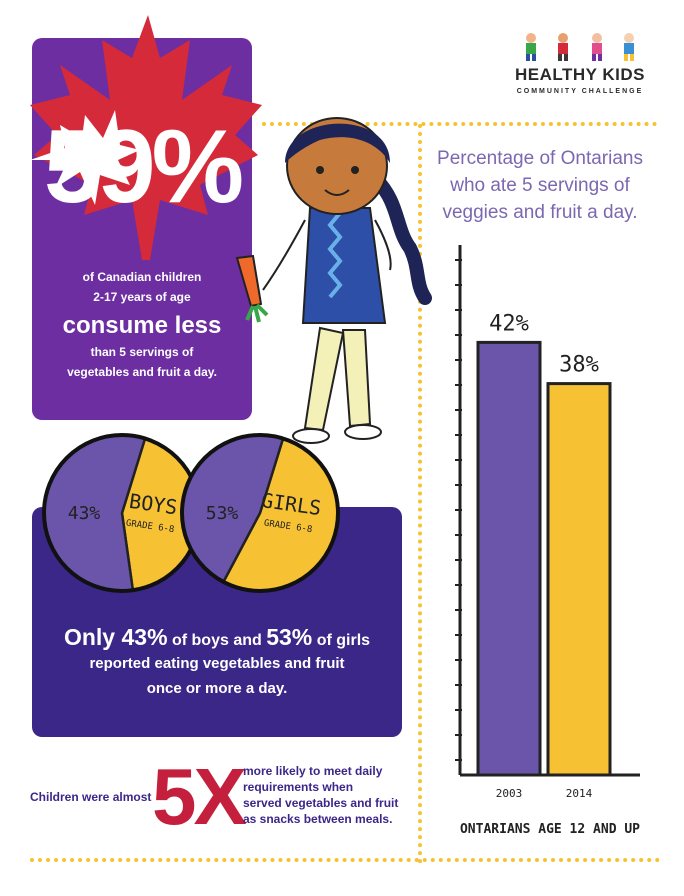  I want to click on stat-text-emphasis: consume less, so click(142, 325).